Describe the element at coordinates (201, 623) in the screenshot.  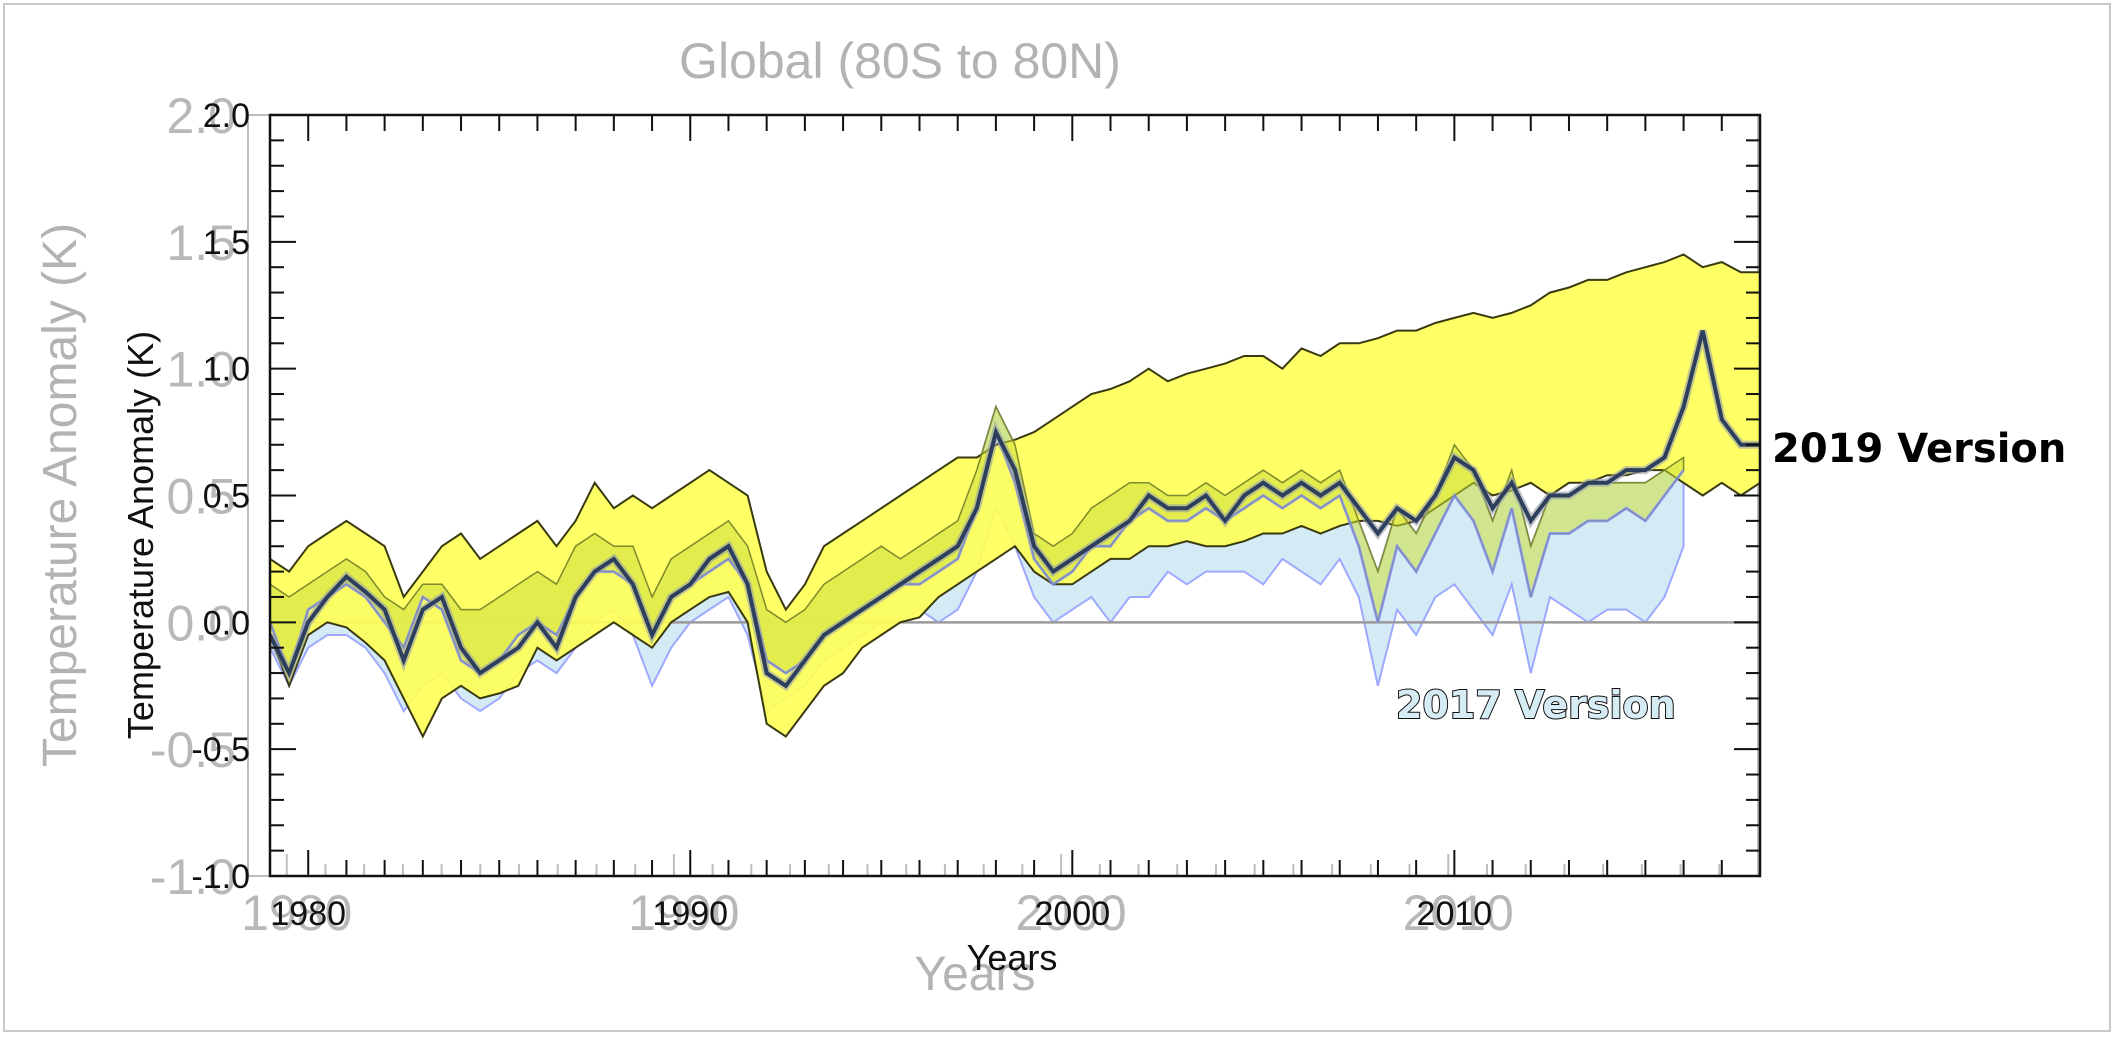
I see `ghost-y-tick-label: 0.0` at that location.